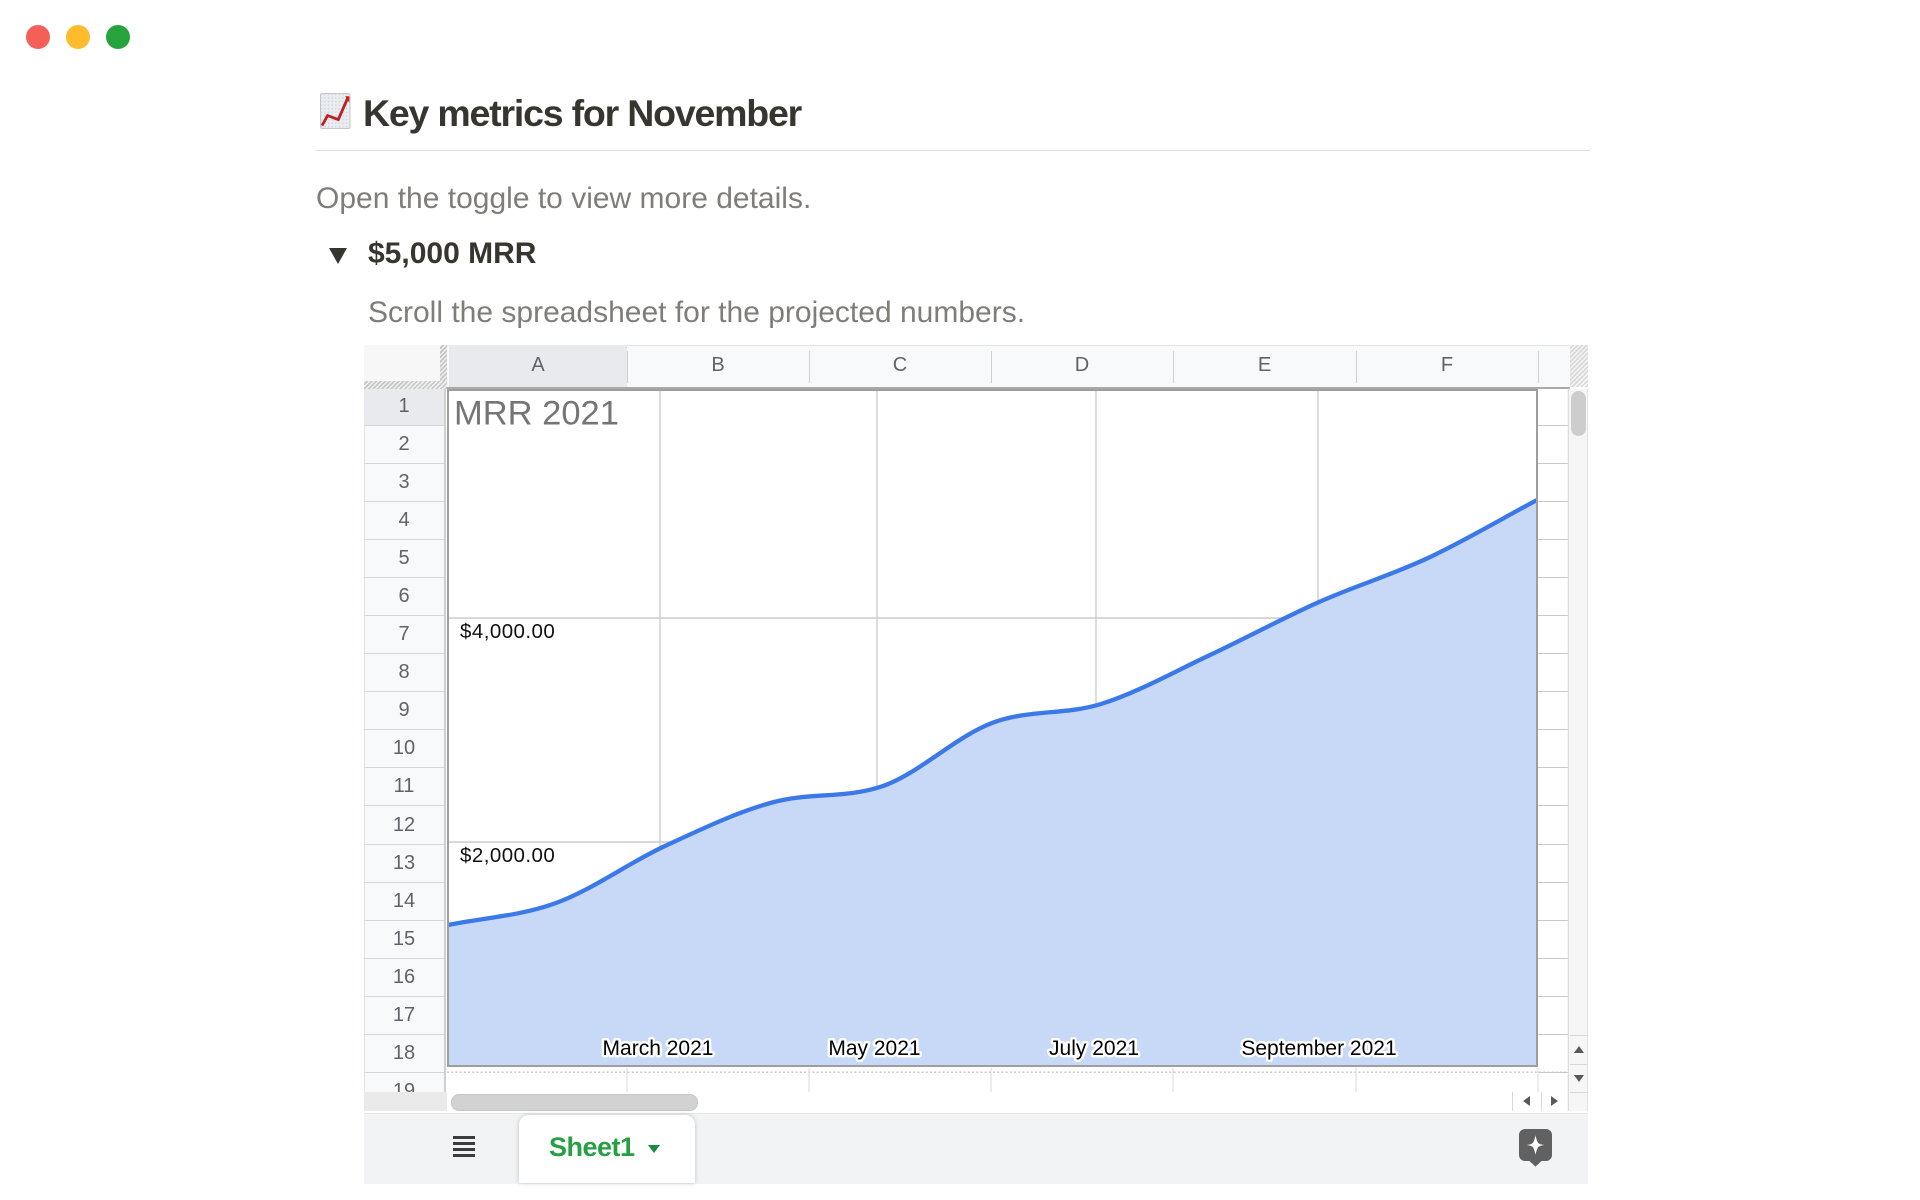 The image size is (1920, 1200). Describe the element at coordinates (874, 1048) in the screenshot. I see `svg-text: May 2021` at that location.